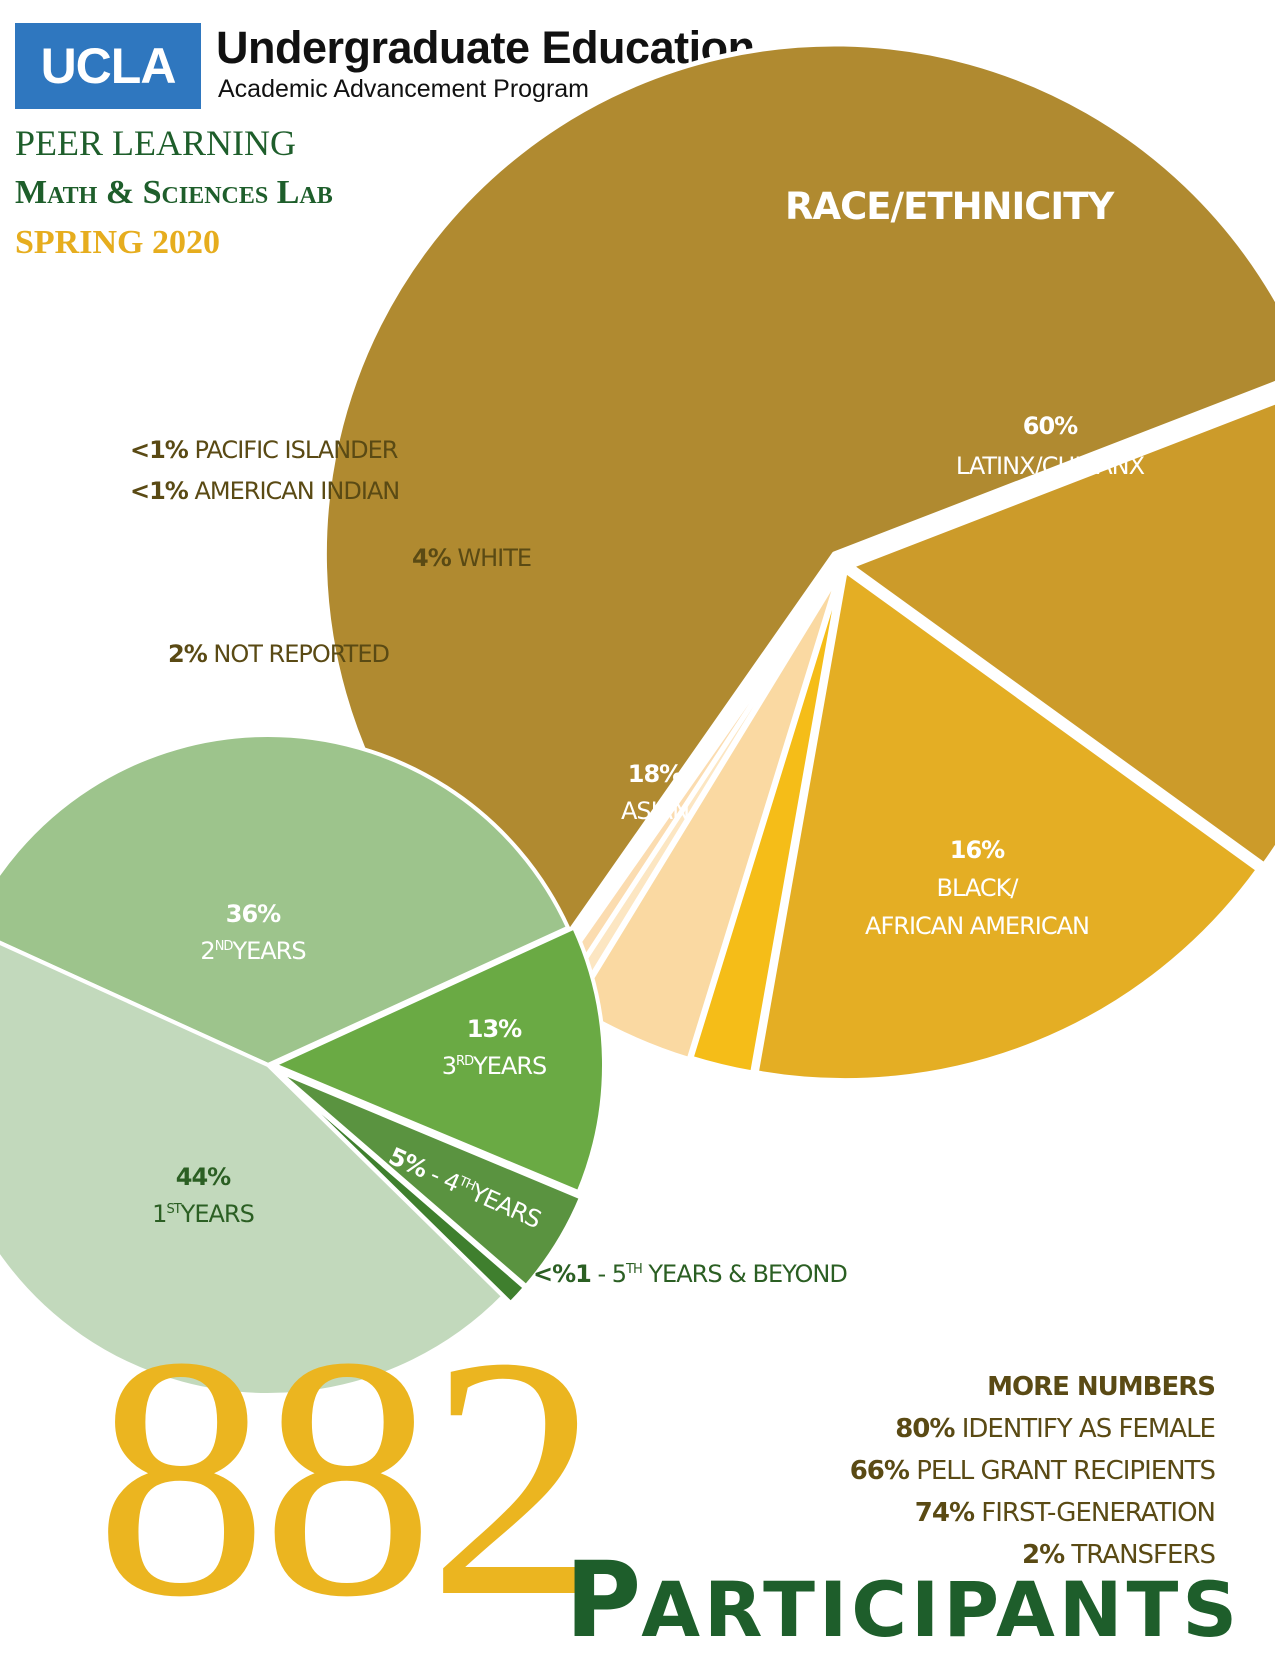  I want to click on race-slice-black-african-american, so click(1061, 633).